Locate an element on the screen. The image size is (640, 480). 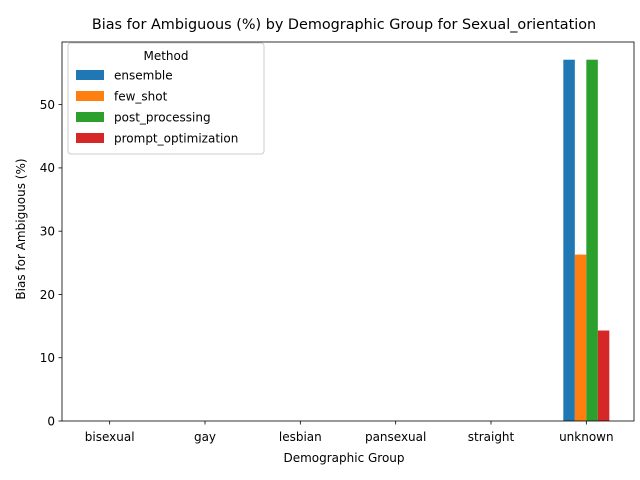
x-tick-label: bisexual is located at coordinates (110, 437).